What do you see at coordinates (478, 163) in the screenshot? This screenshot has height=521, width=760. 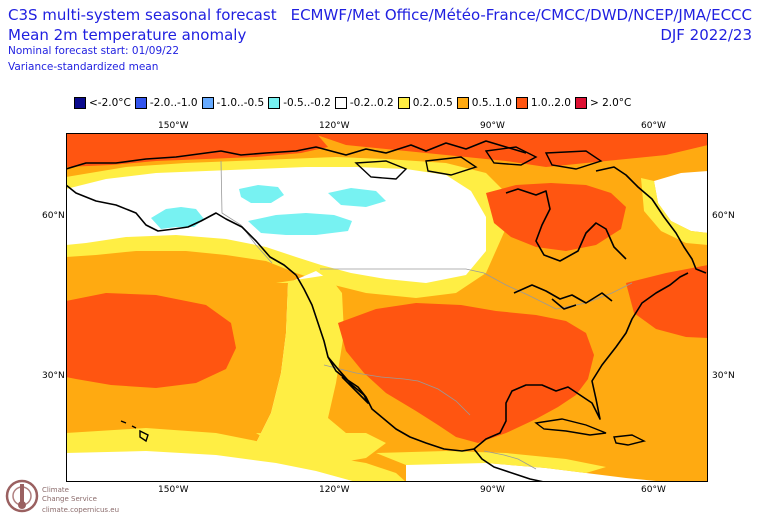 I see `coastline-arctic-islands` at bounding box center [478, 163].